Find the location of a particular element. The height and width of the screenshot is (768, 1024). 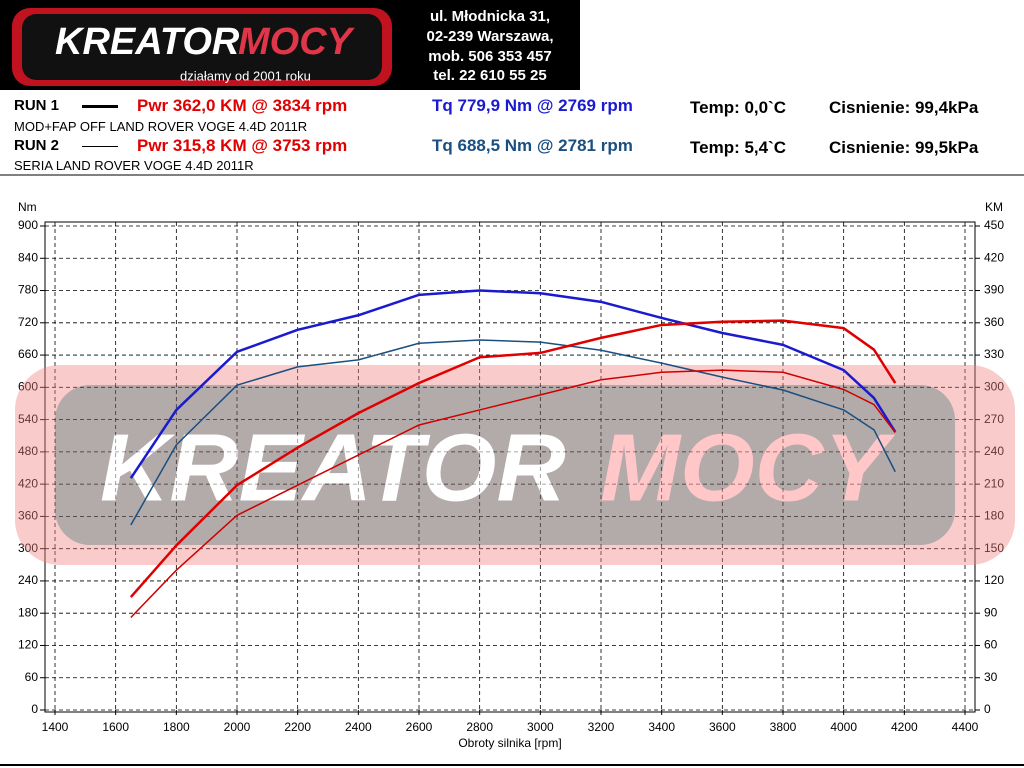

y2-tick-label: 0 is located at coordinates (987, 709).